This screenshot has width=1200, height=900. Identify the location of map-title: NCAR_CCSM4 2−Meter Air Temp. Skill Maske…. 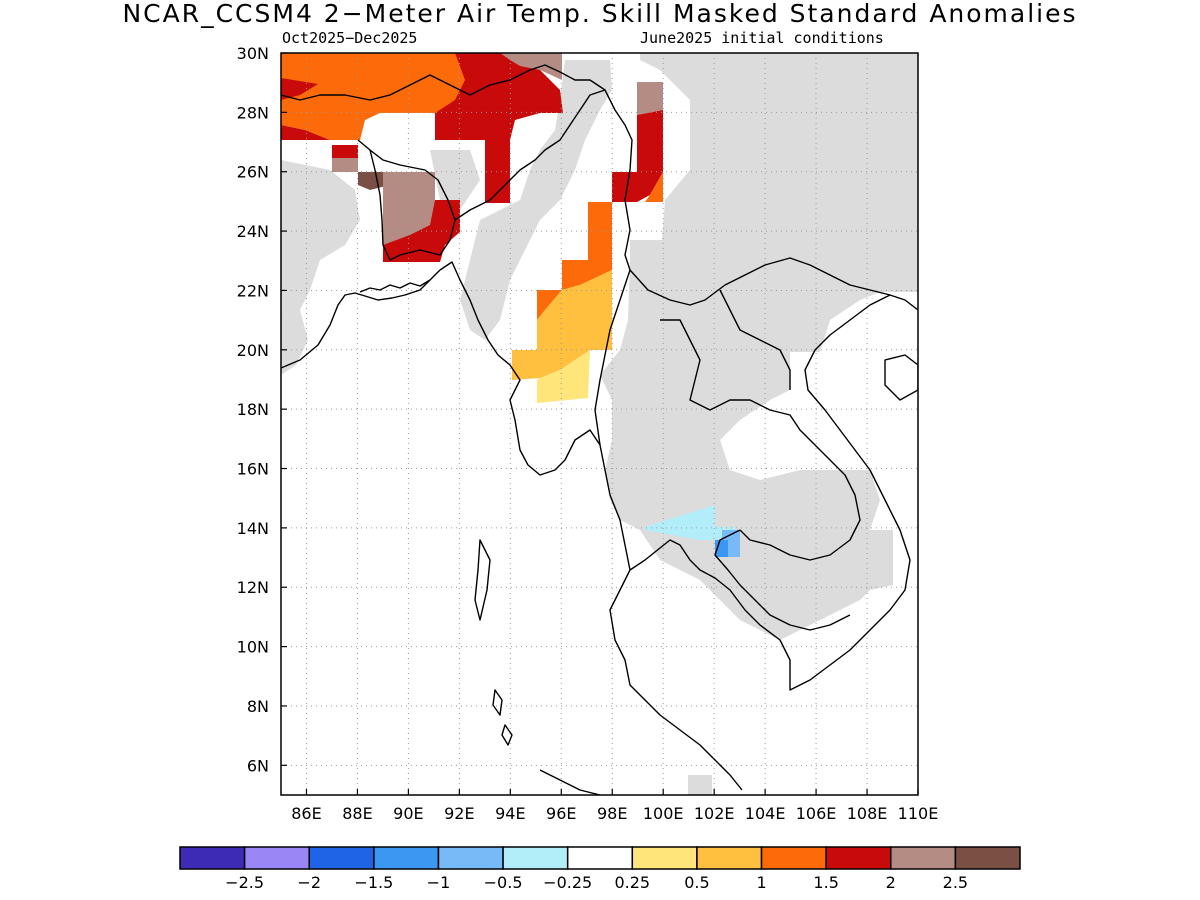
(600, 14).